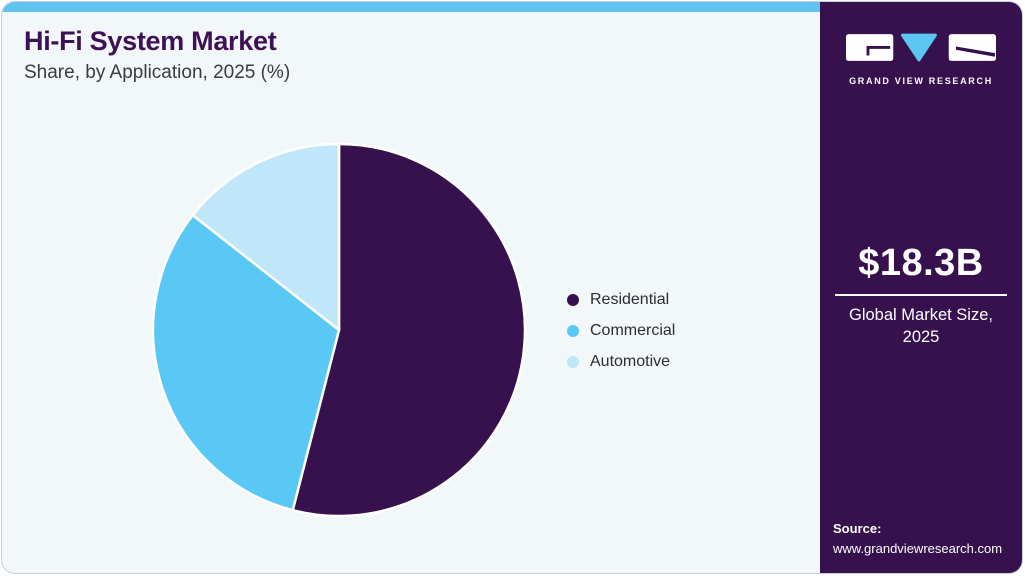  Describe the element at coordinates (412, 7) in the screenshot. I see `top-accent-bar` at that location.